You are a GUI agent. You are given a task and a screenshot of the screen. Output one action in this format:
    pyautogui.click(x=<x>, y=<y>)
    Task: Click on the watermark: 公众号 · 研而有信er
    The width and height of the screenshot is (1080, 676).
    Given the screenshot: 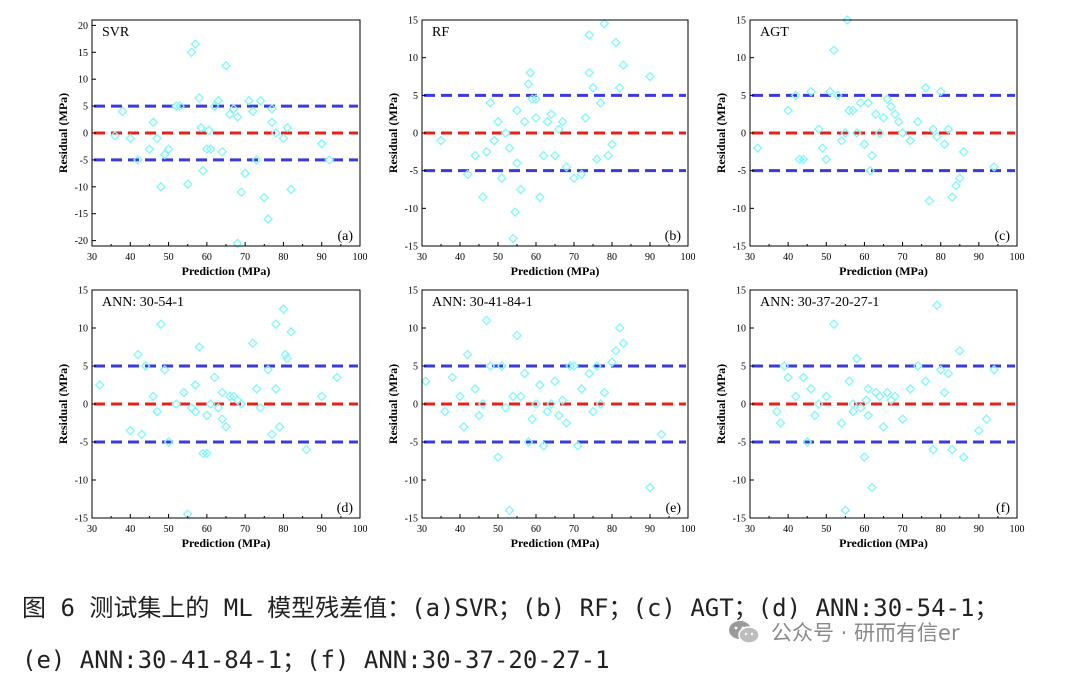 What is the action you would take?
    pyautogui.click(x=843, y=632)
    